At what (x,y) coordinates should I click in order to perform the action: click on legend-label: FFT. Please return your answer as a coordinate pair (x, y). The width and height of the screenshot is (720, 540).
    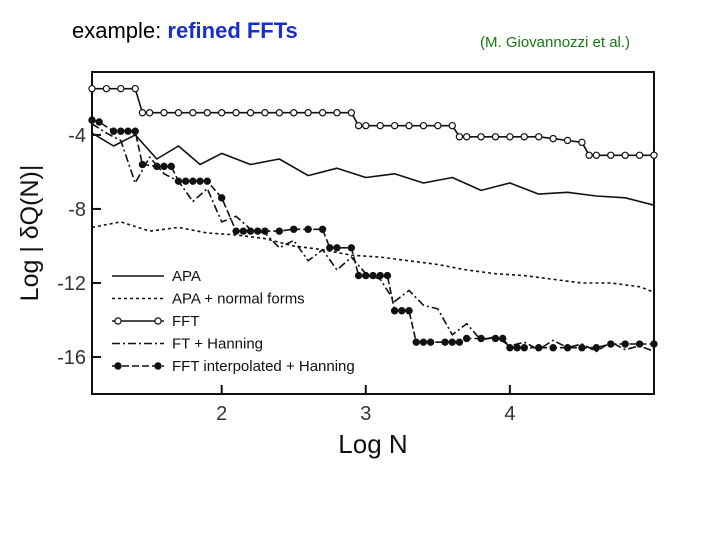
    Looking at the image, I should click on (186, 321).